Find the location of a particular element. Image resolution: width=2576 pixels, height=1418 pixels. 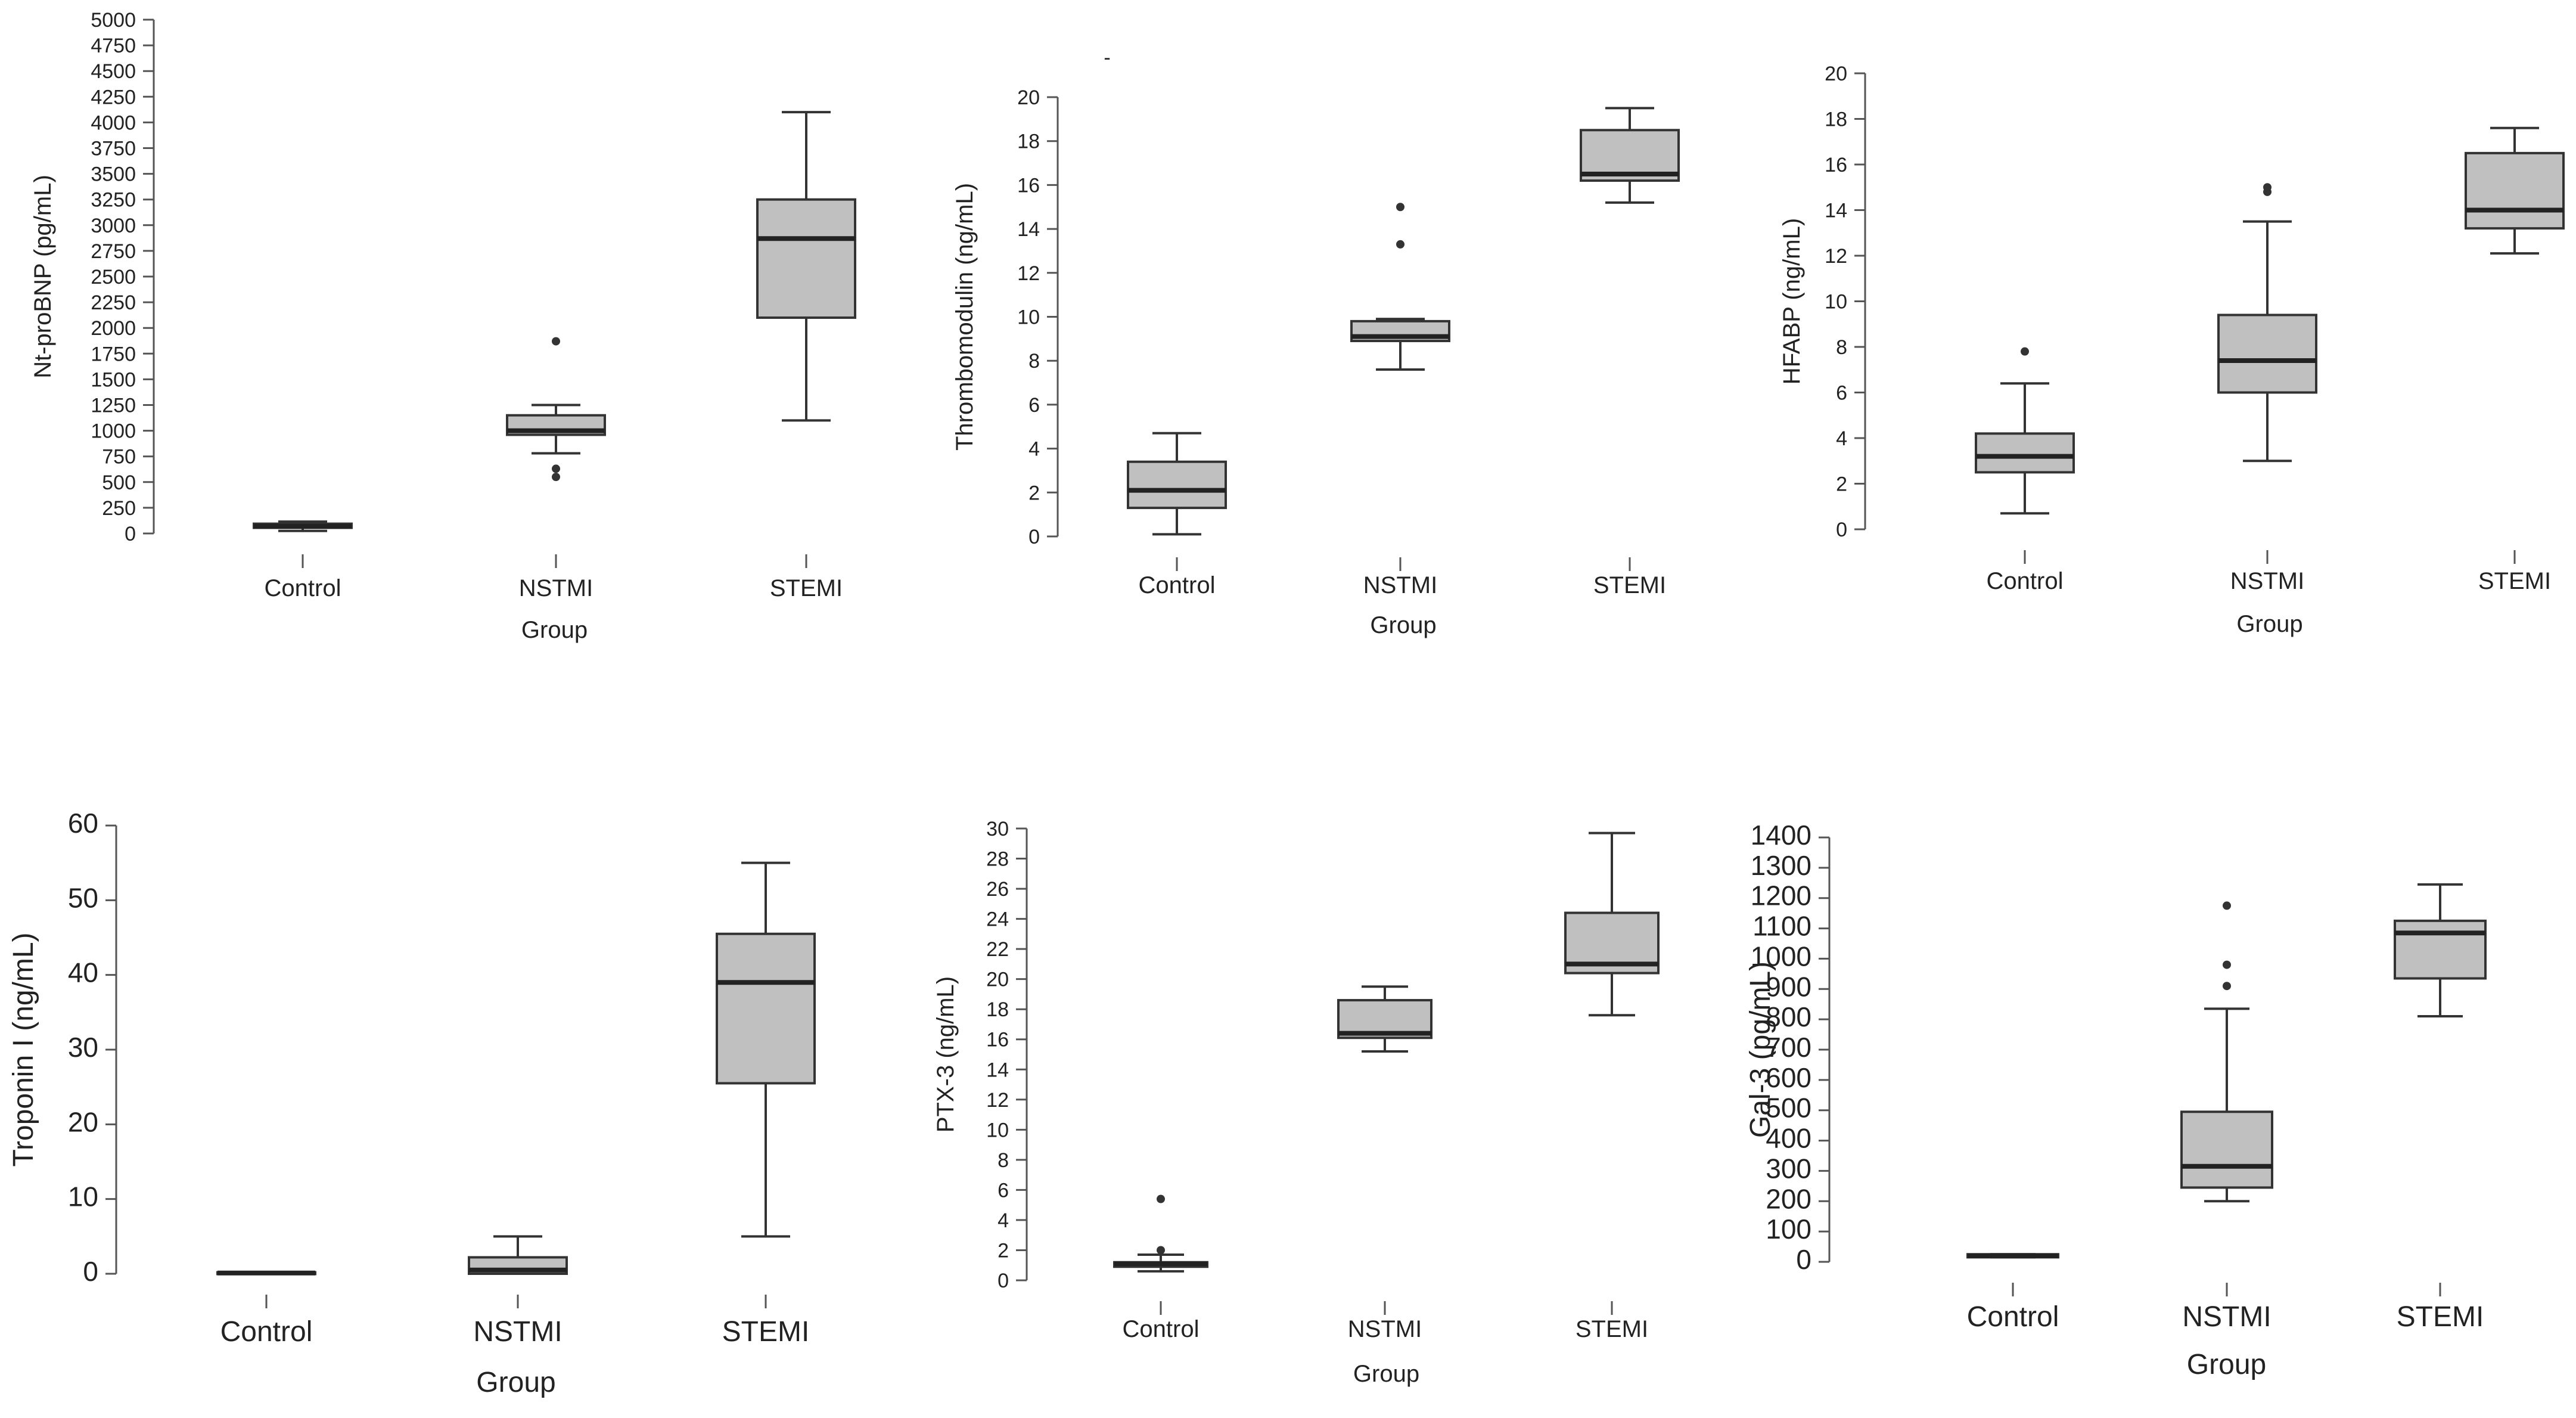

y-tick-label: 2250 is located at coordinates (113, 302).